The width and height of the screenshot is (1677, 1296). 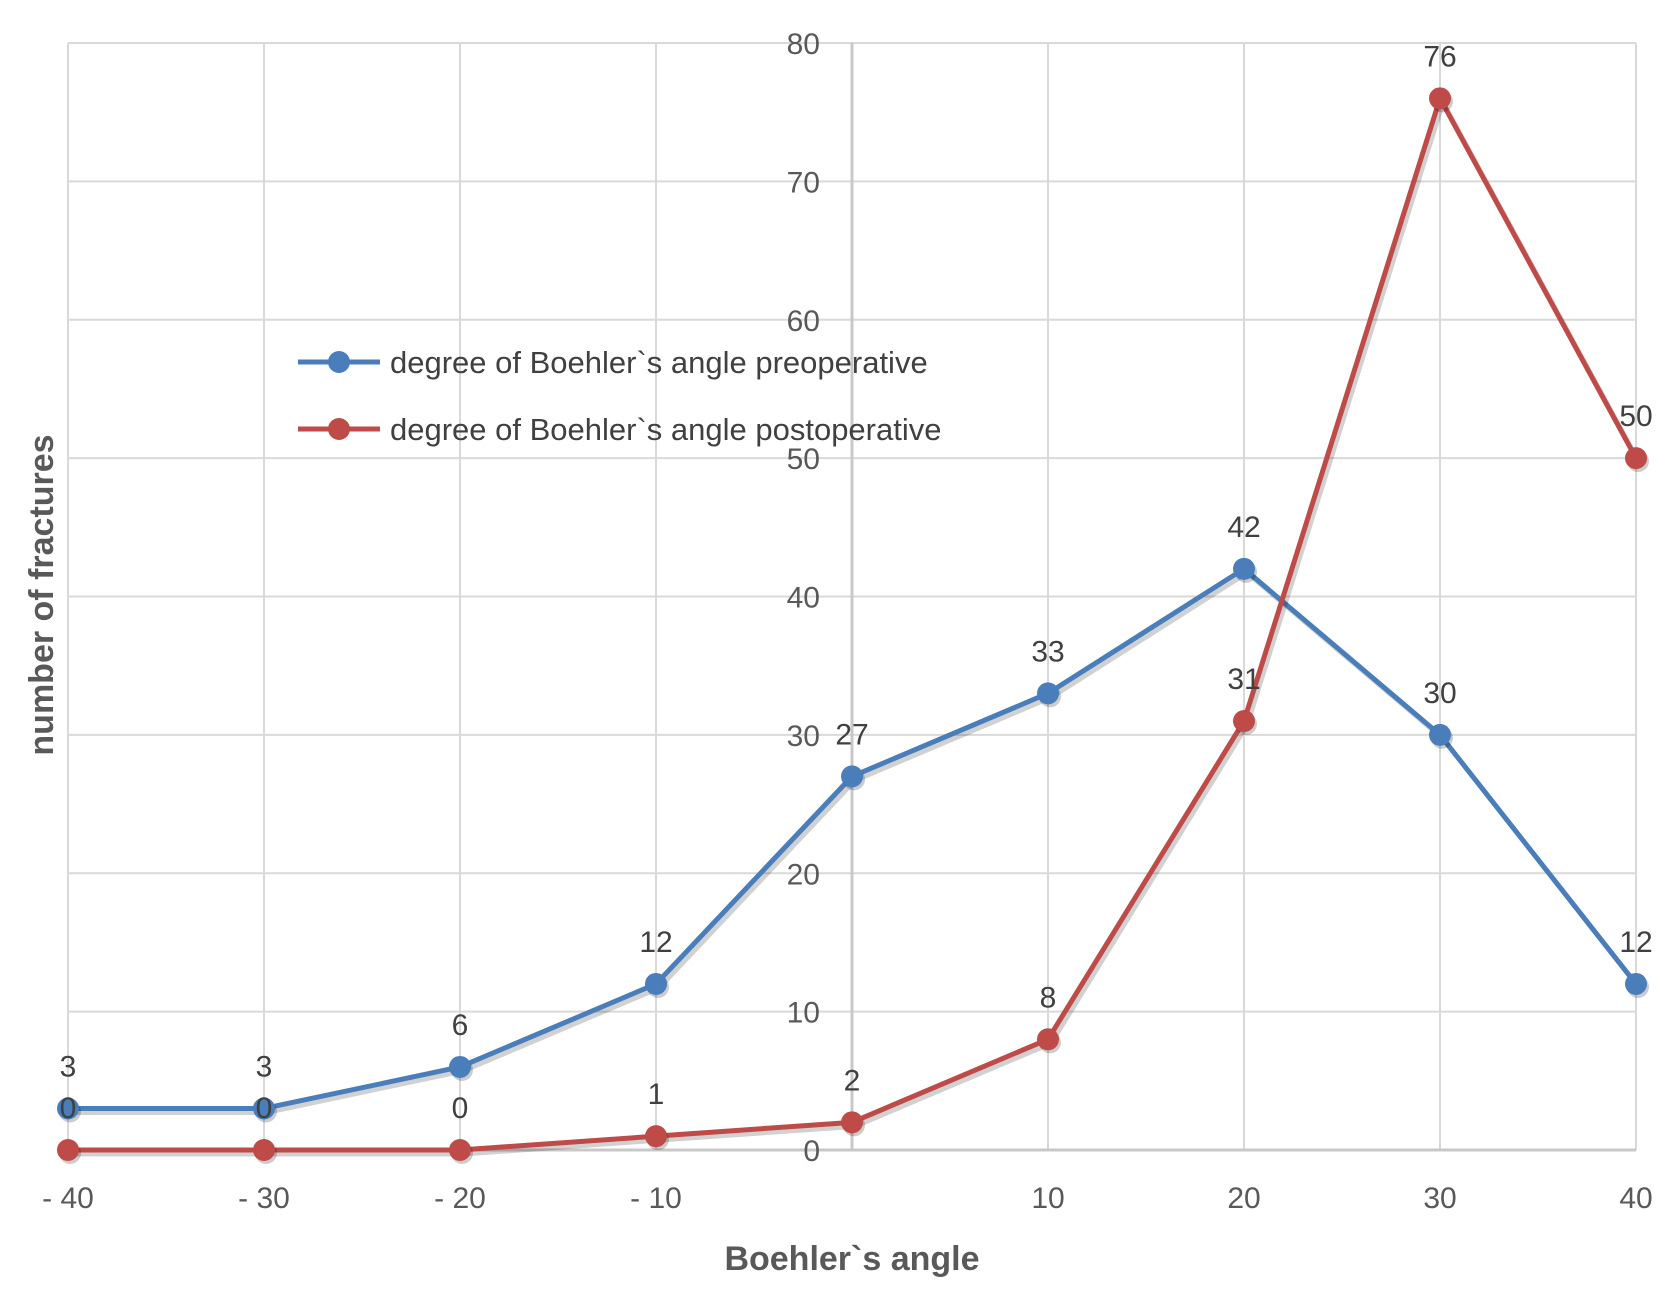 What do you see at coordinates (42, 594) in the screenshot?
I see `y-axis-title: number of fractures` at bounding box center [42, 594].